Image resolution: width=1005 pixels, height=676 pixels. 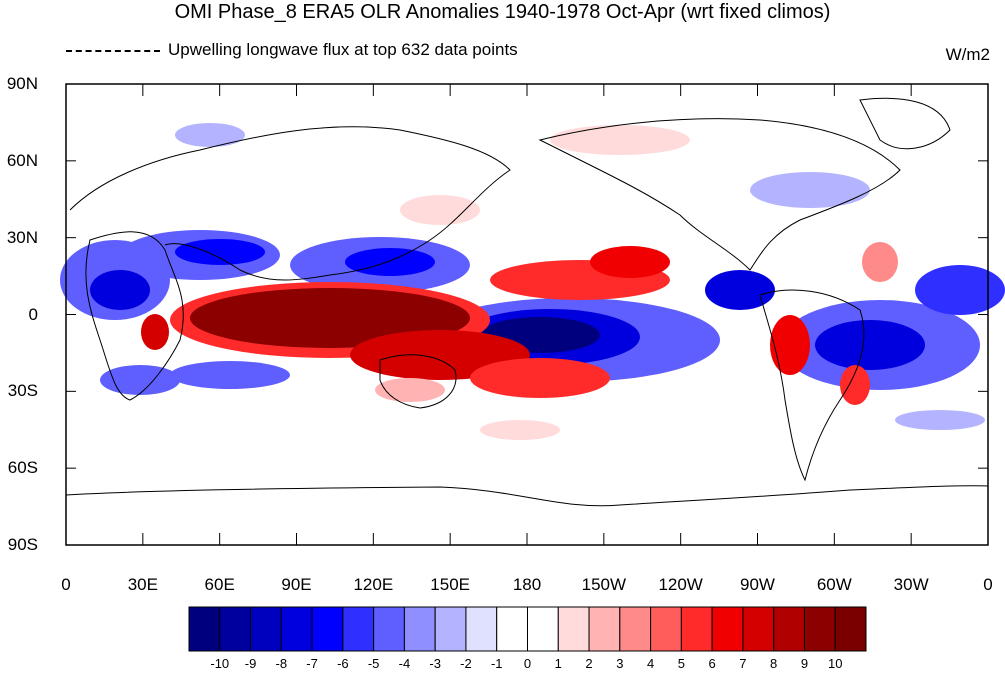 I want to click on x-axis-label: 180, so click(x=527, y=584).